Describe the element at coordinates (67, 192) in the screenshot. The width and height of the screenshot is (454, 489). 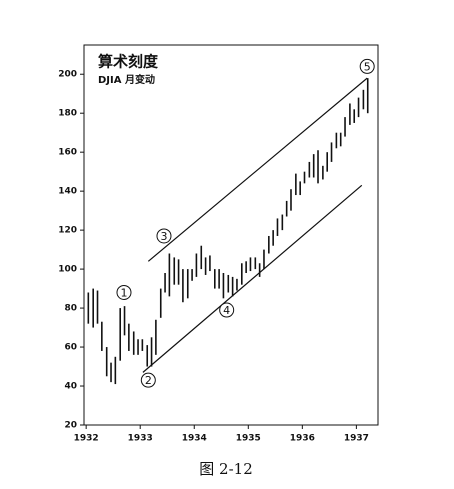
I see `y-tick-label: 140` at that location.